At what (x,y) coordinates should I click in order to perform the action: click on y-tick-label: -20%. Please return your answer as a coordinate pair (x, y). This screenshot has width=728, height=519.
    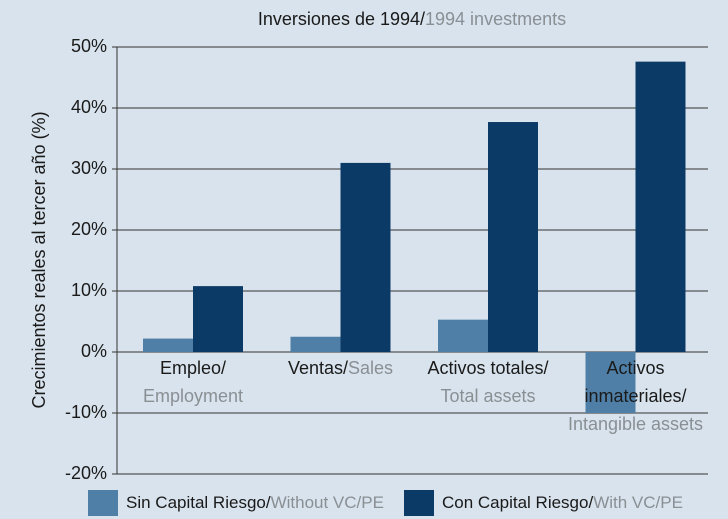
    Looking at the image, I should click on (86, 473).